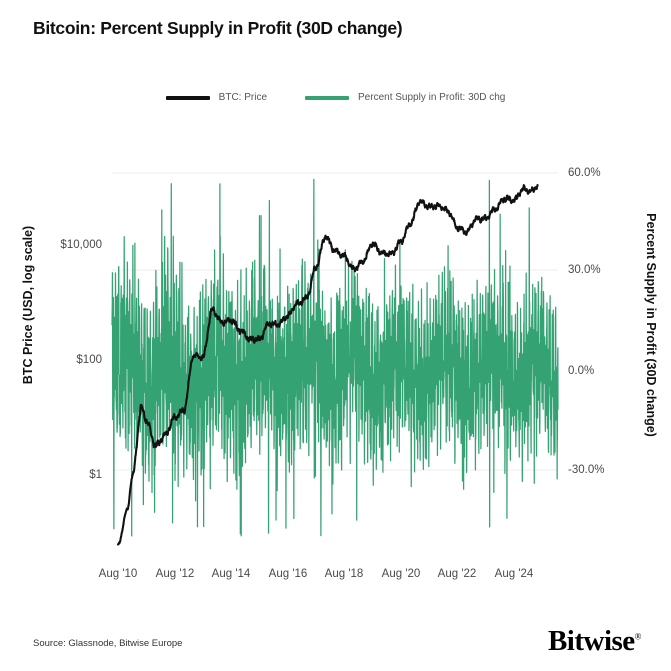 The image size is (671, 671). I want to click on y-axis-left-tick: $1, so click(95, 475).